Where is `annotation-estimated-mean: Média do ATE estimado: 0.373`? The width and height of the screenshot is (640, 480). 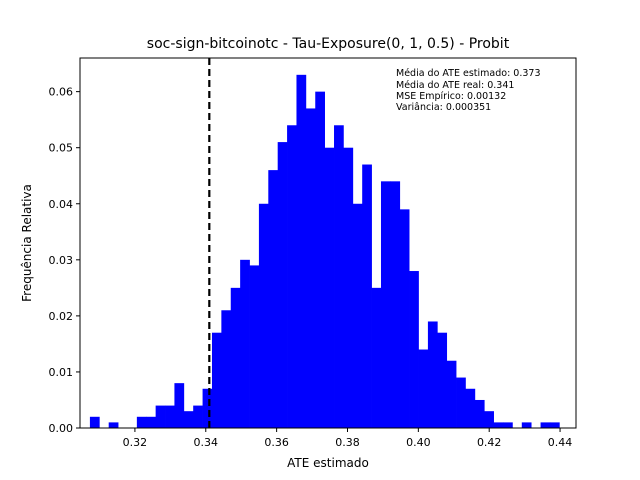
annotation-estimated-mean: Média do ATE estimado: 0.373 is located at coordinates (468, 73).